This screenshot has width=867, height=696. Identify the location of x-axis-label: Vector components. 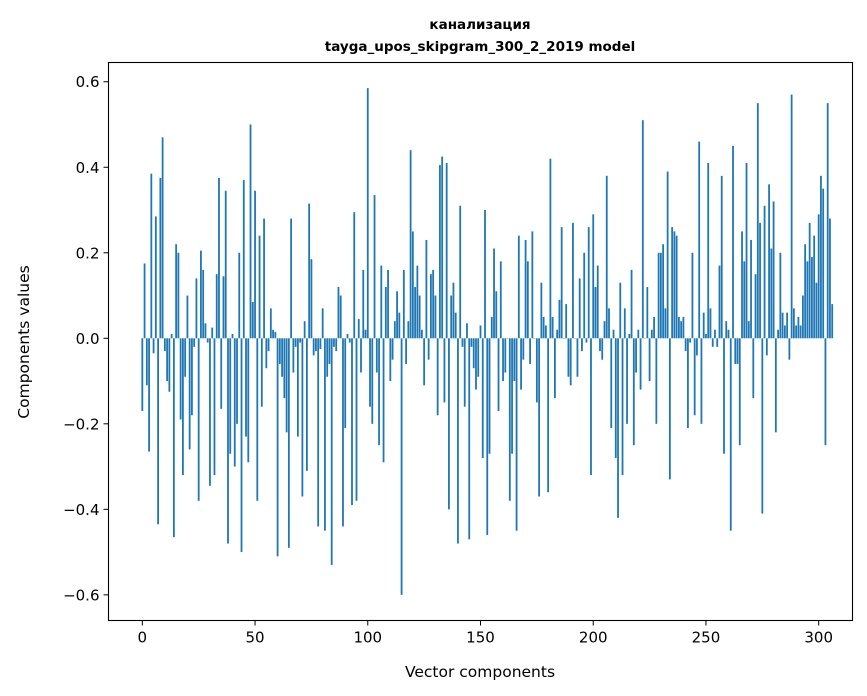
(480, 672).